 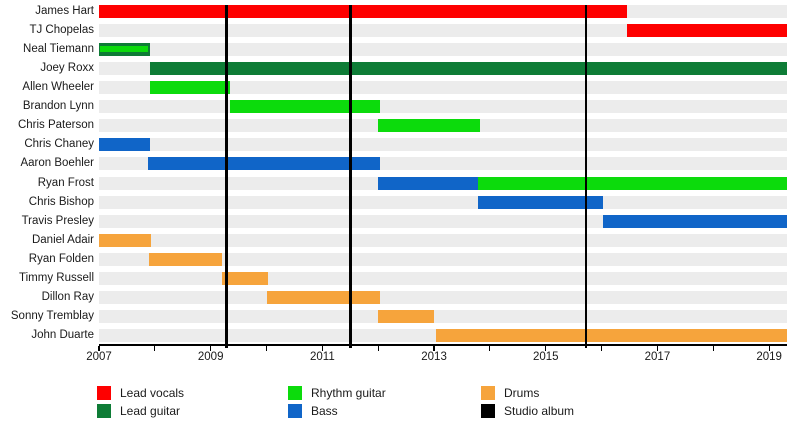 I want to click on member-name: Chris Paterson, so click(x=55, y=125).